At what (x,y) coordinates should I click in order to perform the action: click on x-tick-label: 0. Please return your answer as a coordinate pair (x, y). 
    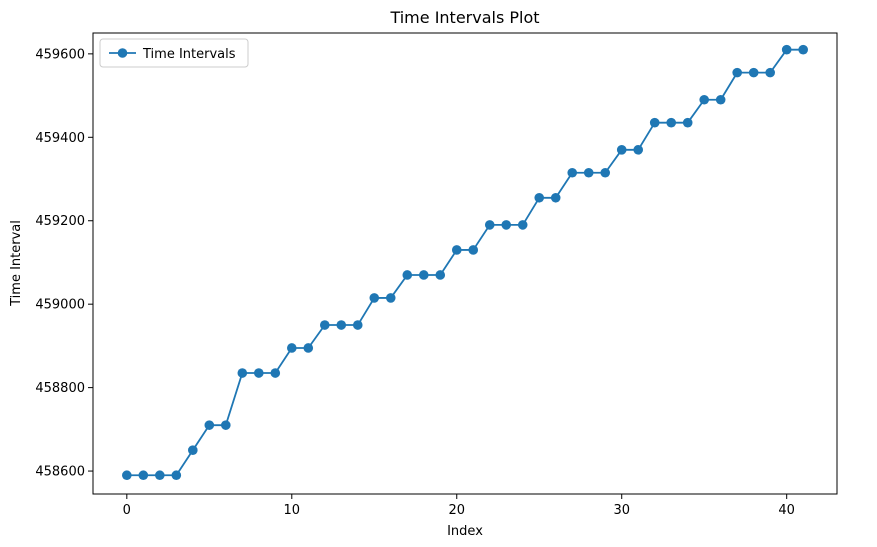
    Looking at the image, I should click on (127, 510).